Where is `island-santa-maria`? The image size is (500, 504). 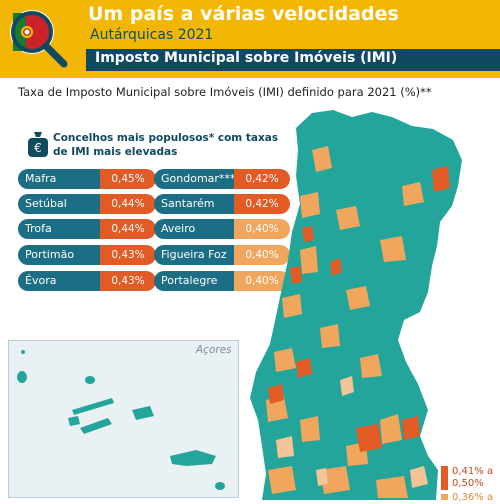 island-santa-maria is located at coordinates (220, 486).